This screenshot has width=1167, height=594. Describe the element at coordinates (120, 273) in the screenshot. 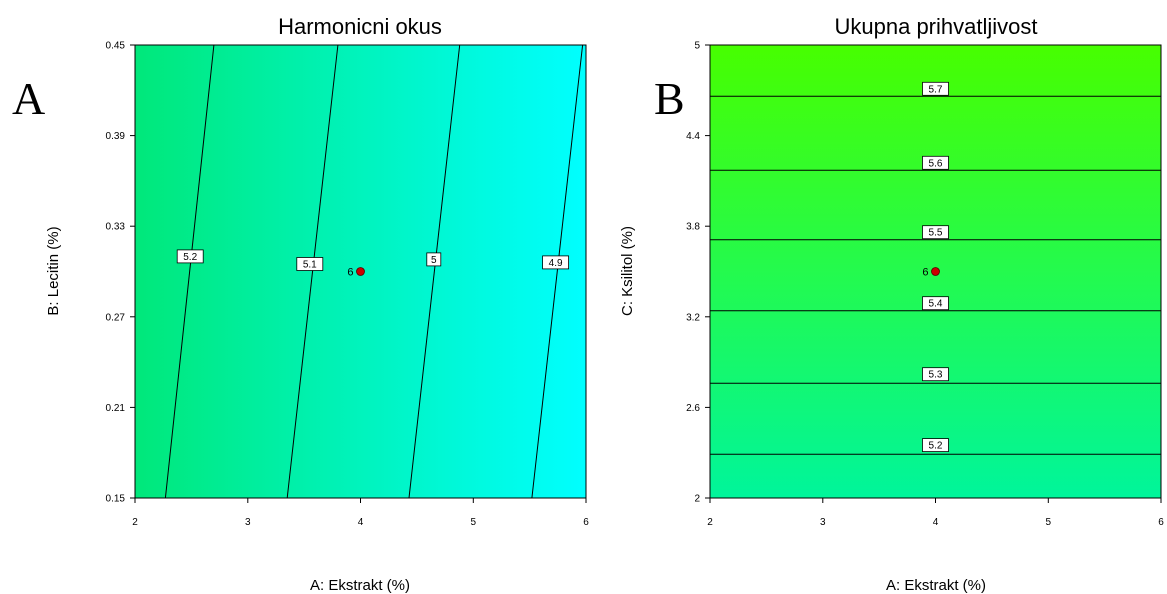

I see `y-axis-ticks: 0.15 0.21 0.27 0.33 0.39 0.45` at that location.